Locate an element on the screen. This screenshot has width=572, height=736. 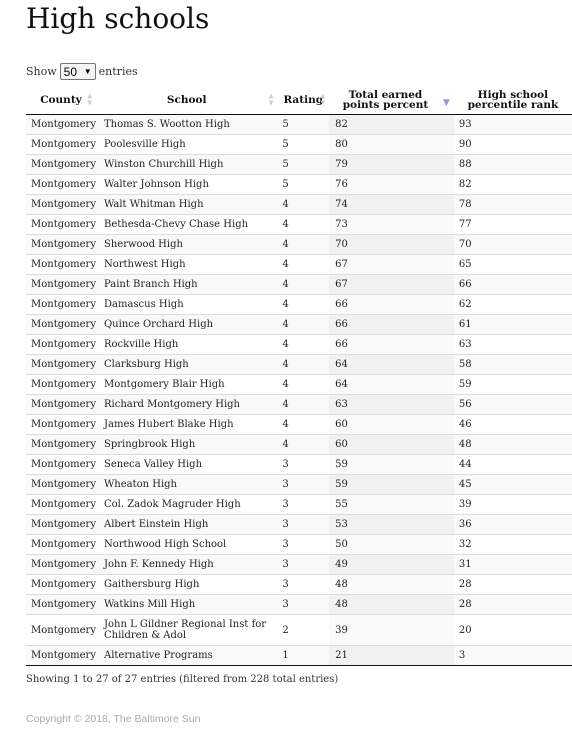
table-row: Montgomery Northwest High 4 67 65 is located at coordinates (299, 264).